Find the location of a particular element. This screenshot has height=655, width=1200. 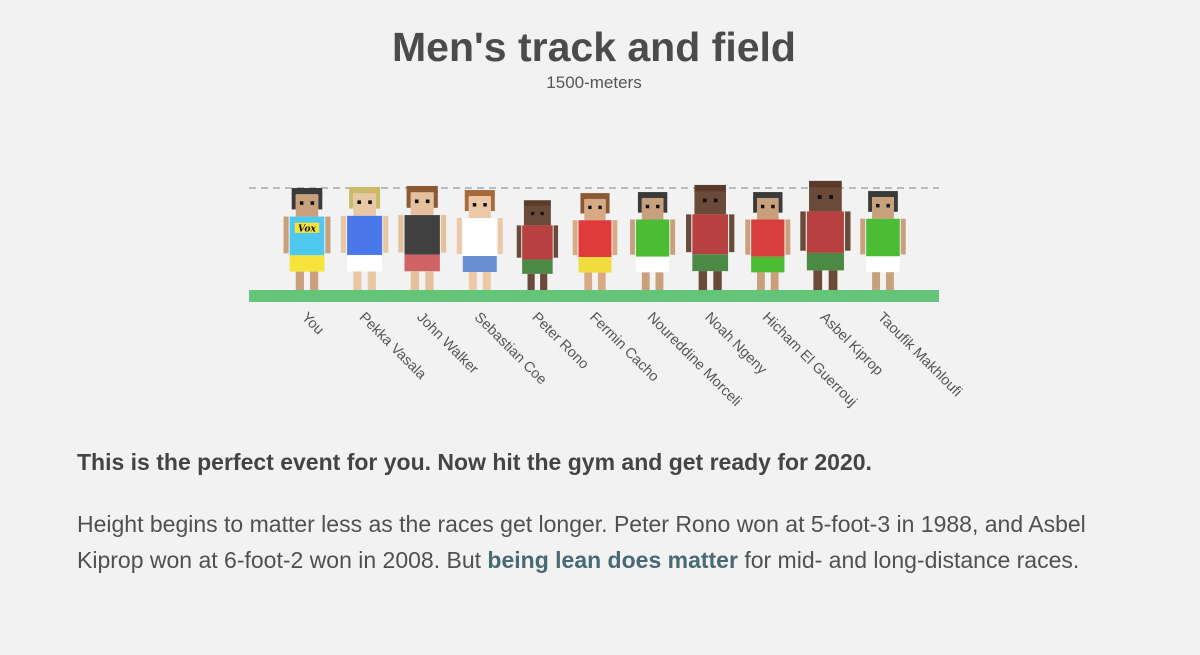

vox-logo-patch is located at coordinates (307, 227).